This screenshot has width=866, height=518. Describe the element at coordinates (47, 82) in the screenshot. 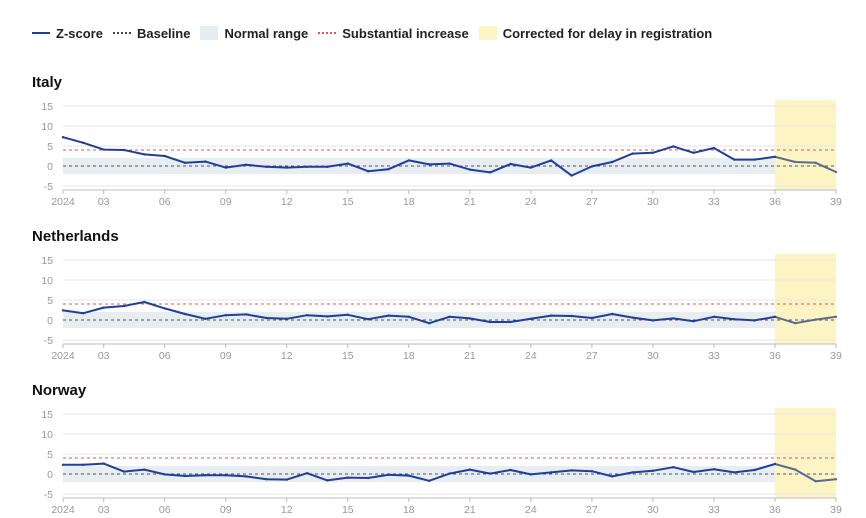

I see `panel-title: Italy` at that location.